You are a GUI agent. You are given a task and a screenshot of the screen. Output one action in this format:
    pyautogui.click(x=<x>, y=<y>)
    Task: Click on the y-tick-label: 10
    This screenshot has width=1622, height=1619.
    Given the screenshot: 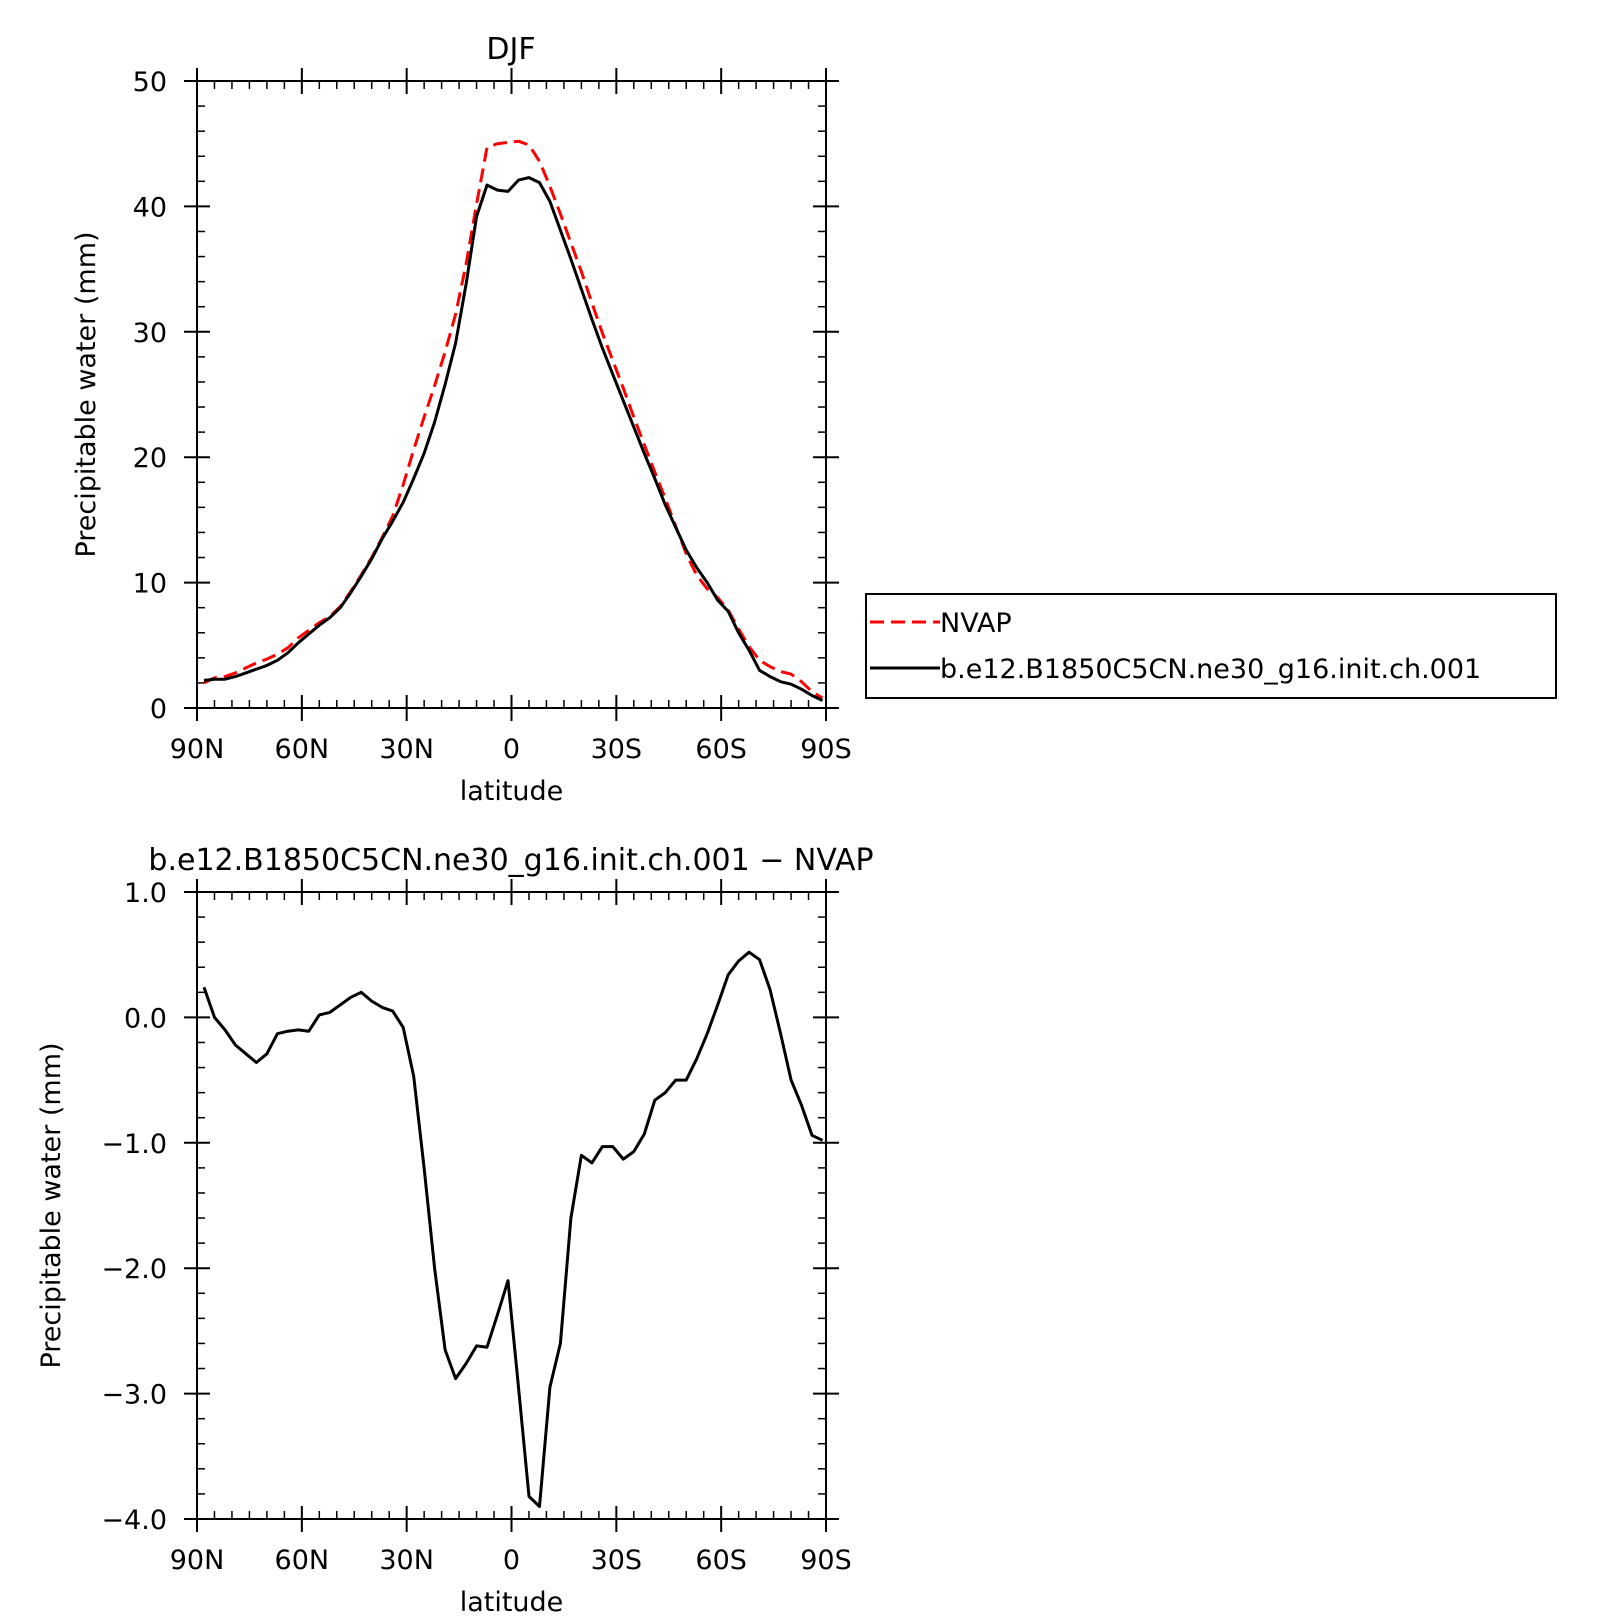 What is the action you would take?
    pyautogui.click(x=150, y=584)
    